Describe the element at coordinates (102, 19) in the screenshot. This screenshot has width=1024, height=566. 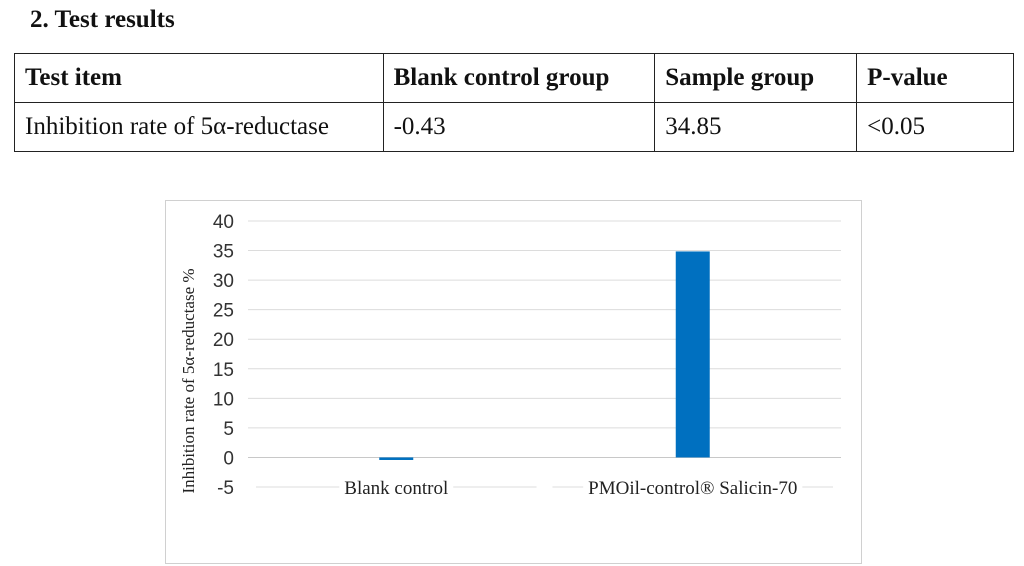
I see `section-heading: 2. Test results` at that location.